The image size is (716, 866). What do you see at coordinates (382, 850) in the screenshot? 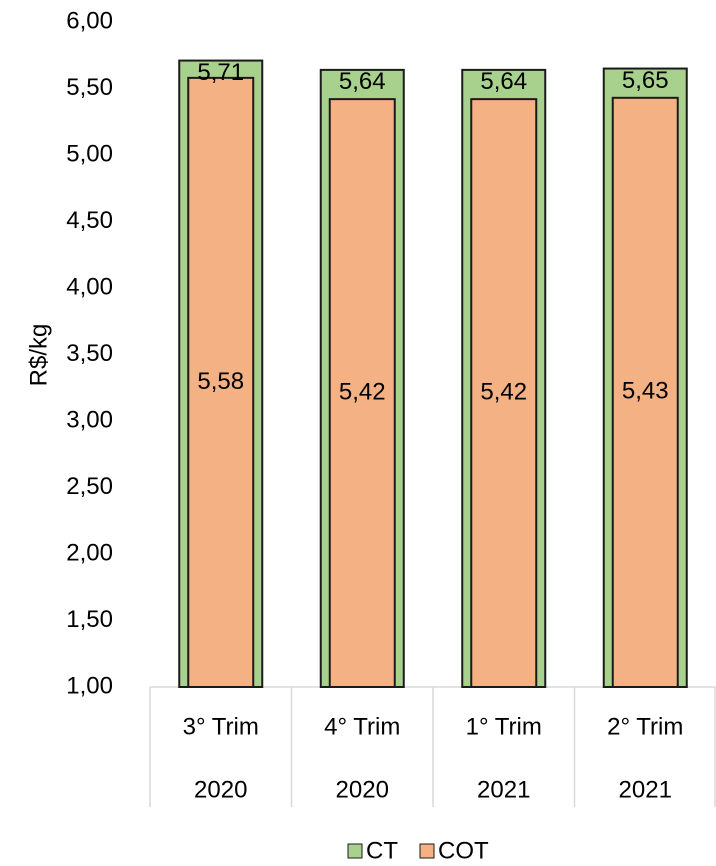
I see `legend-label: CT` at bounding box center [382, 850].